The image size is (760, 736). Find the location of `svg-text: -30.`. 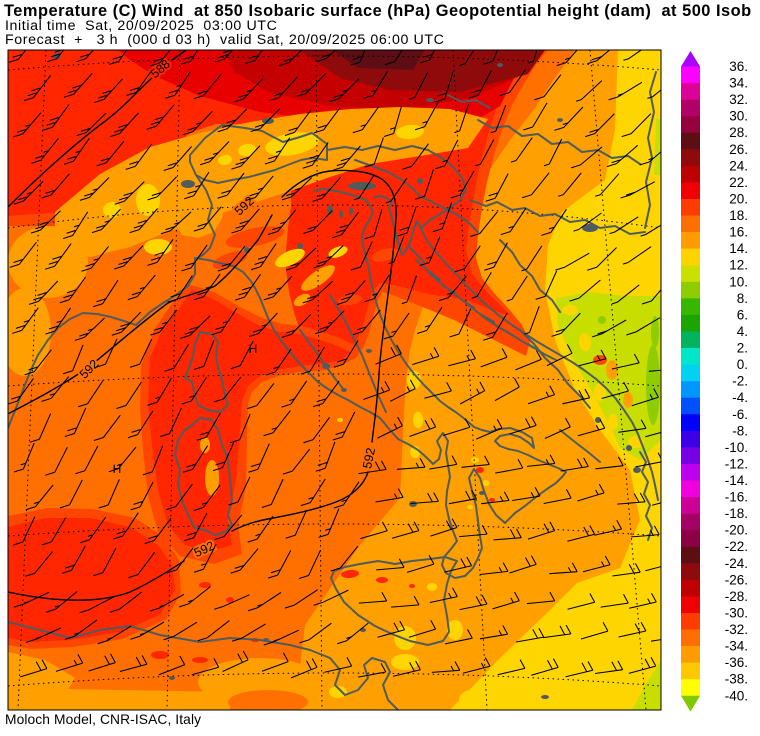

svg-text: -30. is located at coordinates (736, 613).